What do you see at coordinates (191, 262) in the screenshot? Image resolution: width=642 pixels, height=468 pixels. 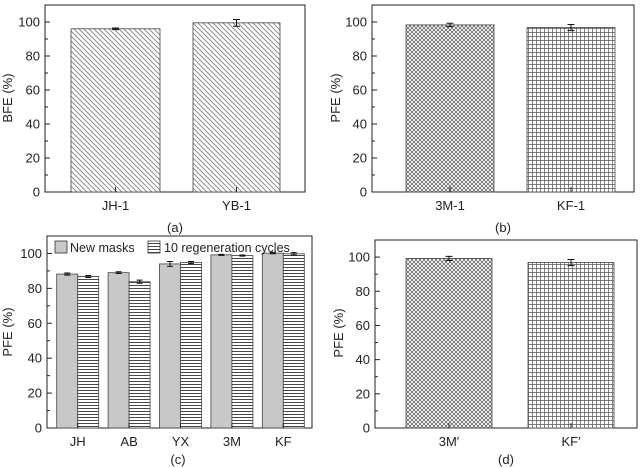 I see `panel-c-errorbar-YX-s1` at bounding box center [191, 262].